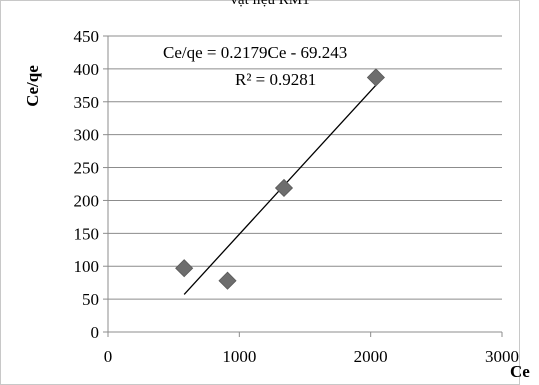  I want to click on y-tick-label: 100, so click(87, 266).